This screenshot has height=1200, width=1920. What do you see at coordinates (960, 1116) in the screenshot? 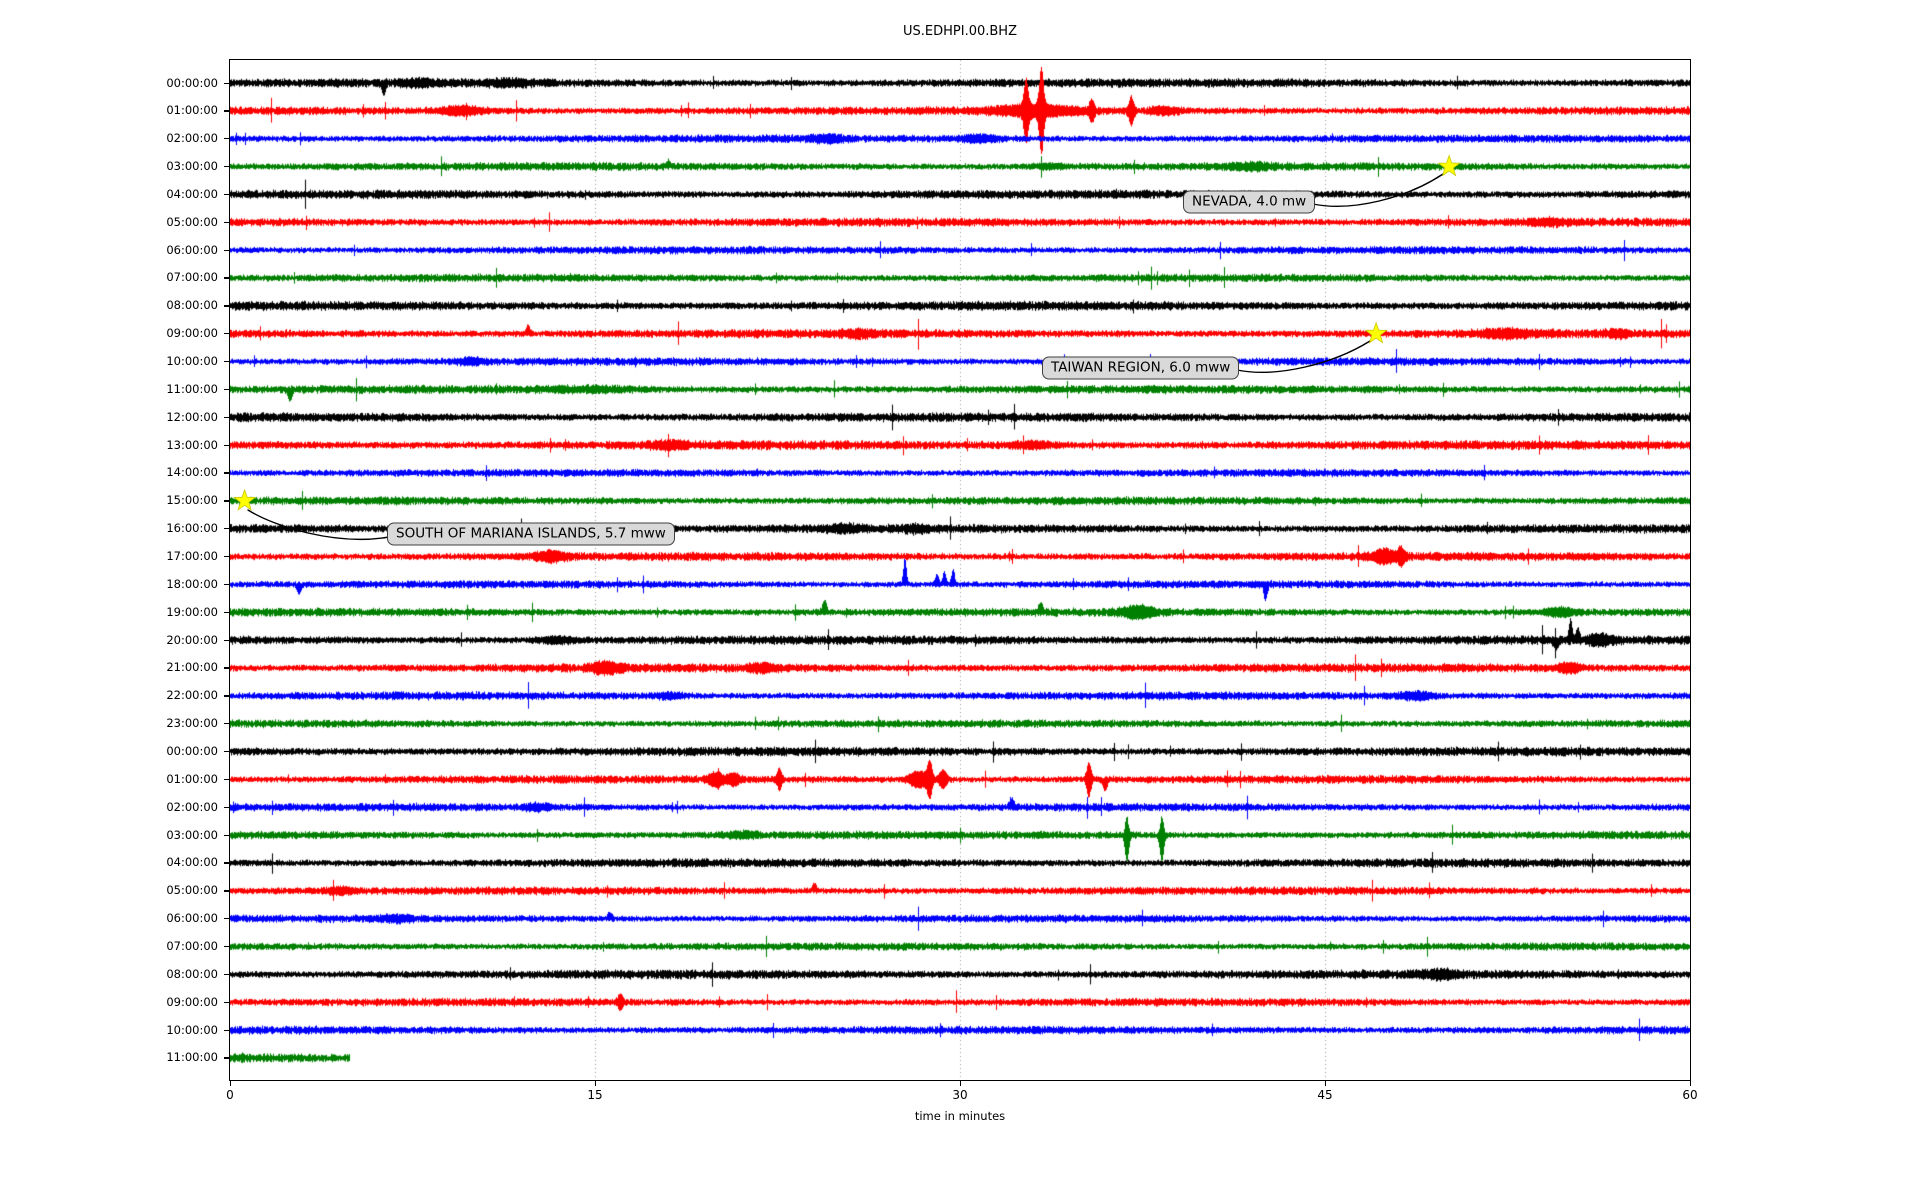
I see `x-axis-title: time in minutes` at bounding box center [960, 1116].